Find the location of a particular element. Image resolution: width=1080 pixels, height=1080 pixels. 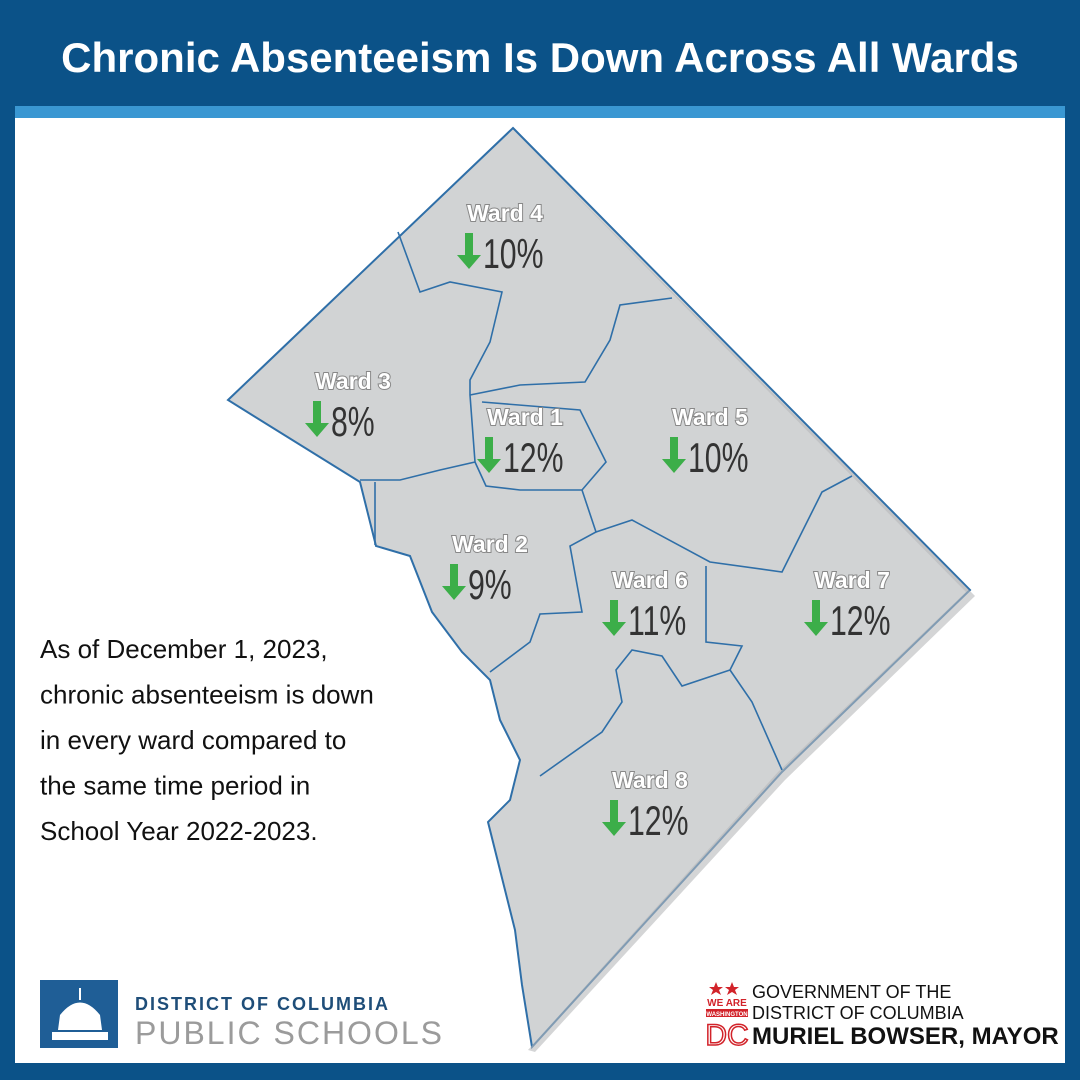

dome is located at coordinates (80, 1014).